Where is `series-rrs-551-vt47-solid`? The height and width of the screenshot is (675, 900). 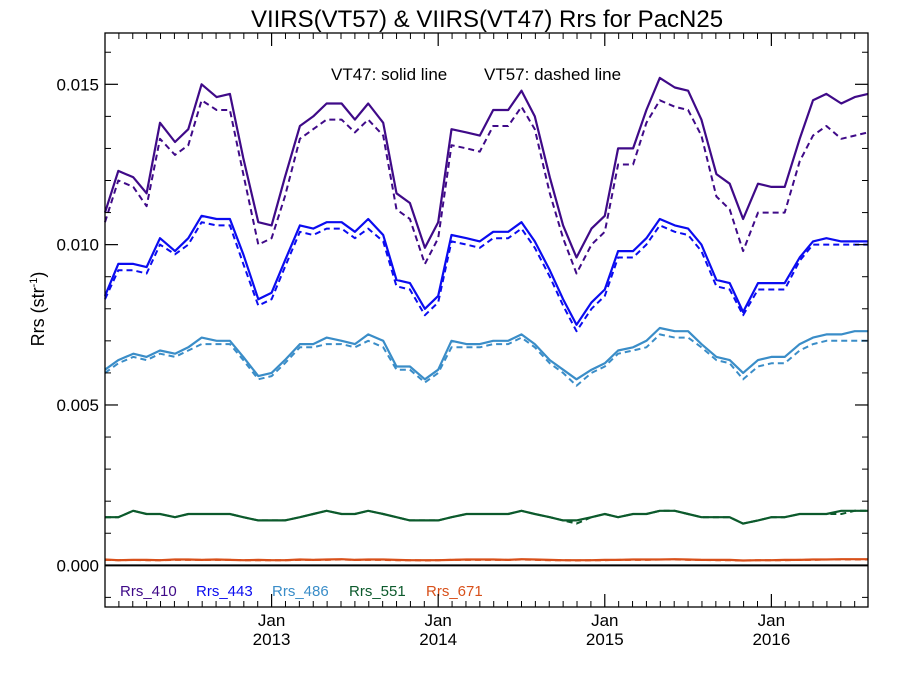
series-rrs-551-vt47-solid is located at coordinates (486, 517).